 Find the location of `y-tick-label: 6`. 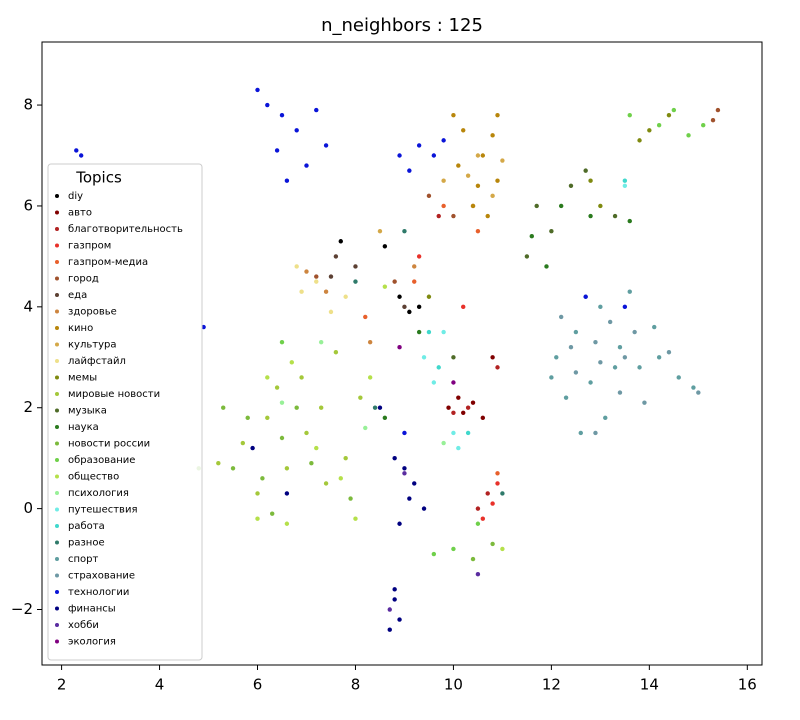

y-tick-label: 6 is located at coordinates (28, 205).